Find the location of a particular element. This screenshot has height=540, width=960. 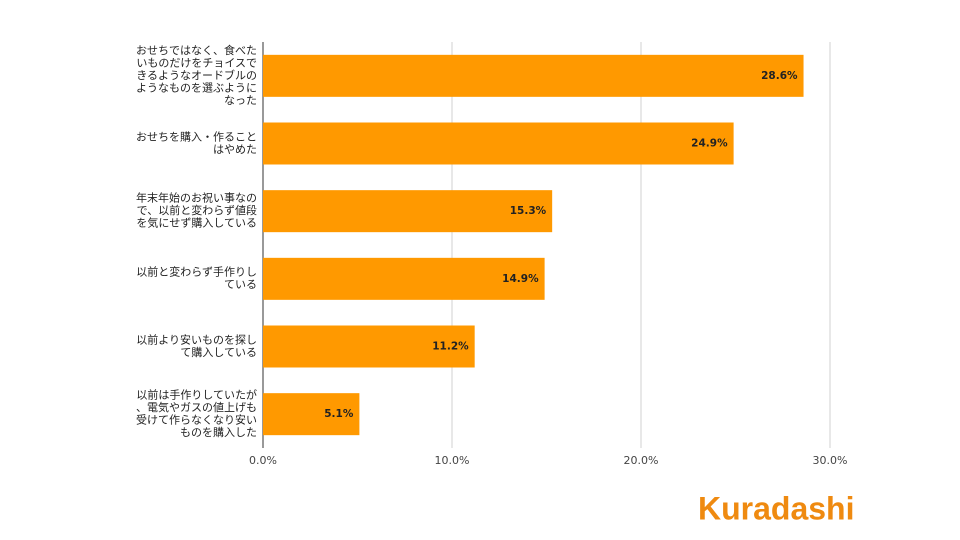

value-label: 15.3% is located at coordinates (528, 211).